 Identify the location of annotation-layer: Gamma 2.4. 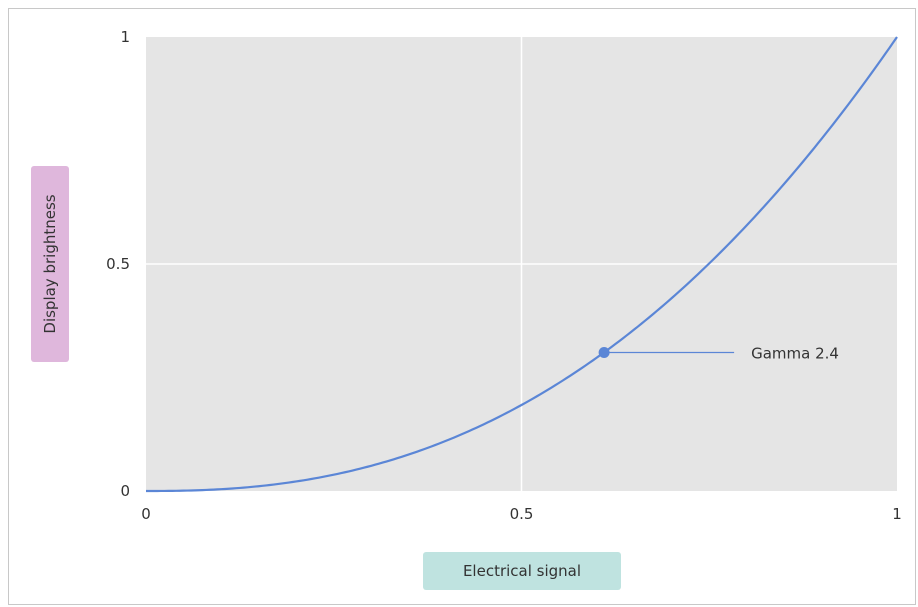
(718, 354).